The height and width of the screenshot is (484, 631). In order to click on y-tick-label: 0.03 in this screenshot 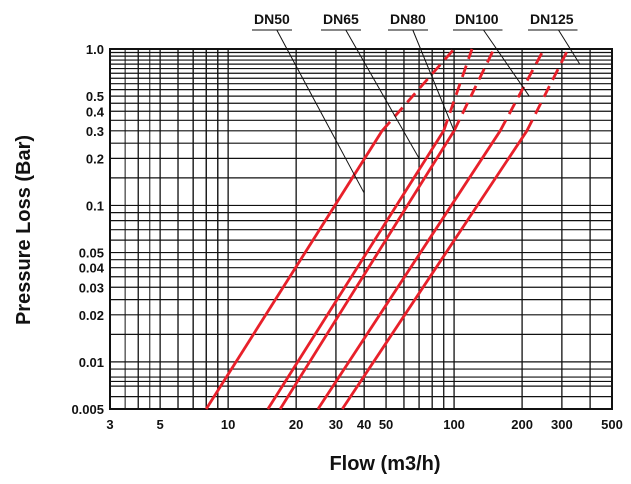, I will do `click(91, 287)`.